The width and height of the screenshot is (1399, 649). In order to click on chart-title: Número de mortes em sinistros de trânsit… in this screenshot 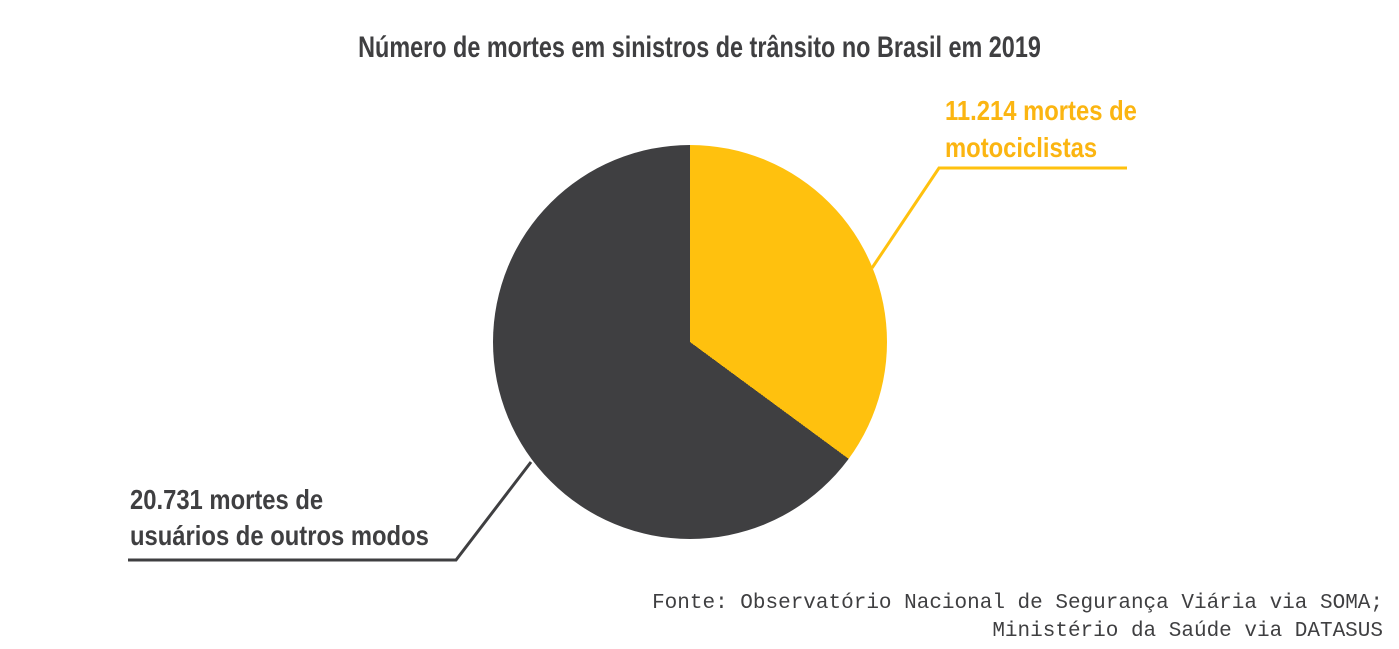, I will do `click(699, 47)`.